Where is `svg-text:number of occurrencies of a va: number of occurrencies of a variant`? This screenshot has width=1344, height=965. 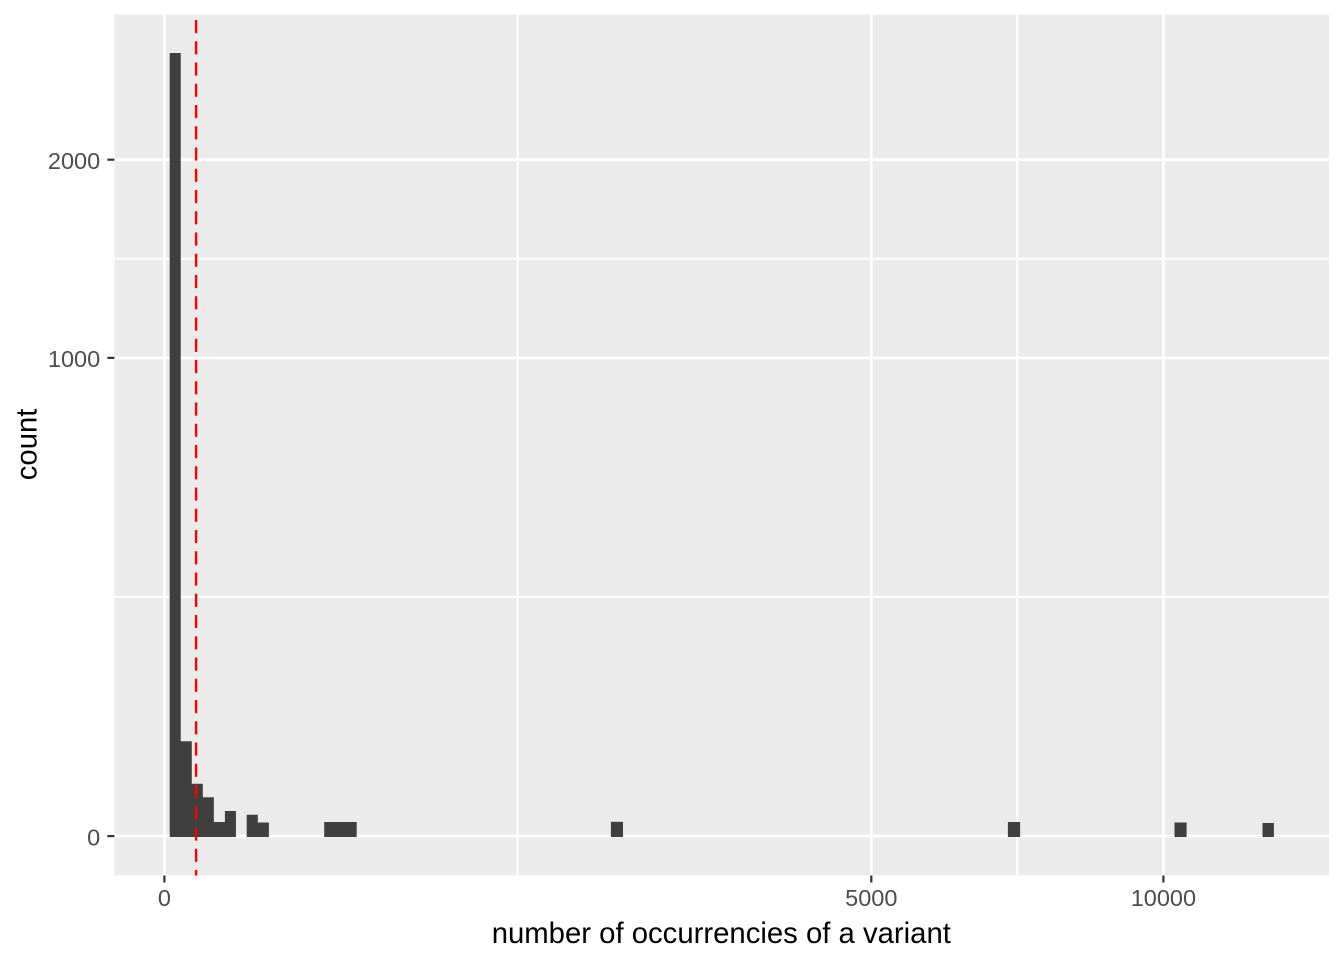
svg-text:number of occurrencies of a va: number of occurrencies of a variant is located at coordinates (721, 933).